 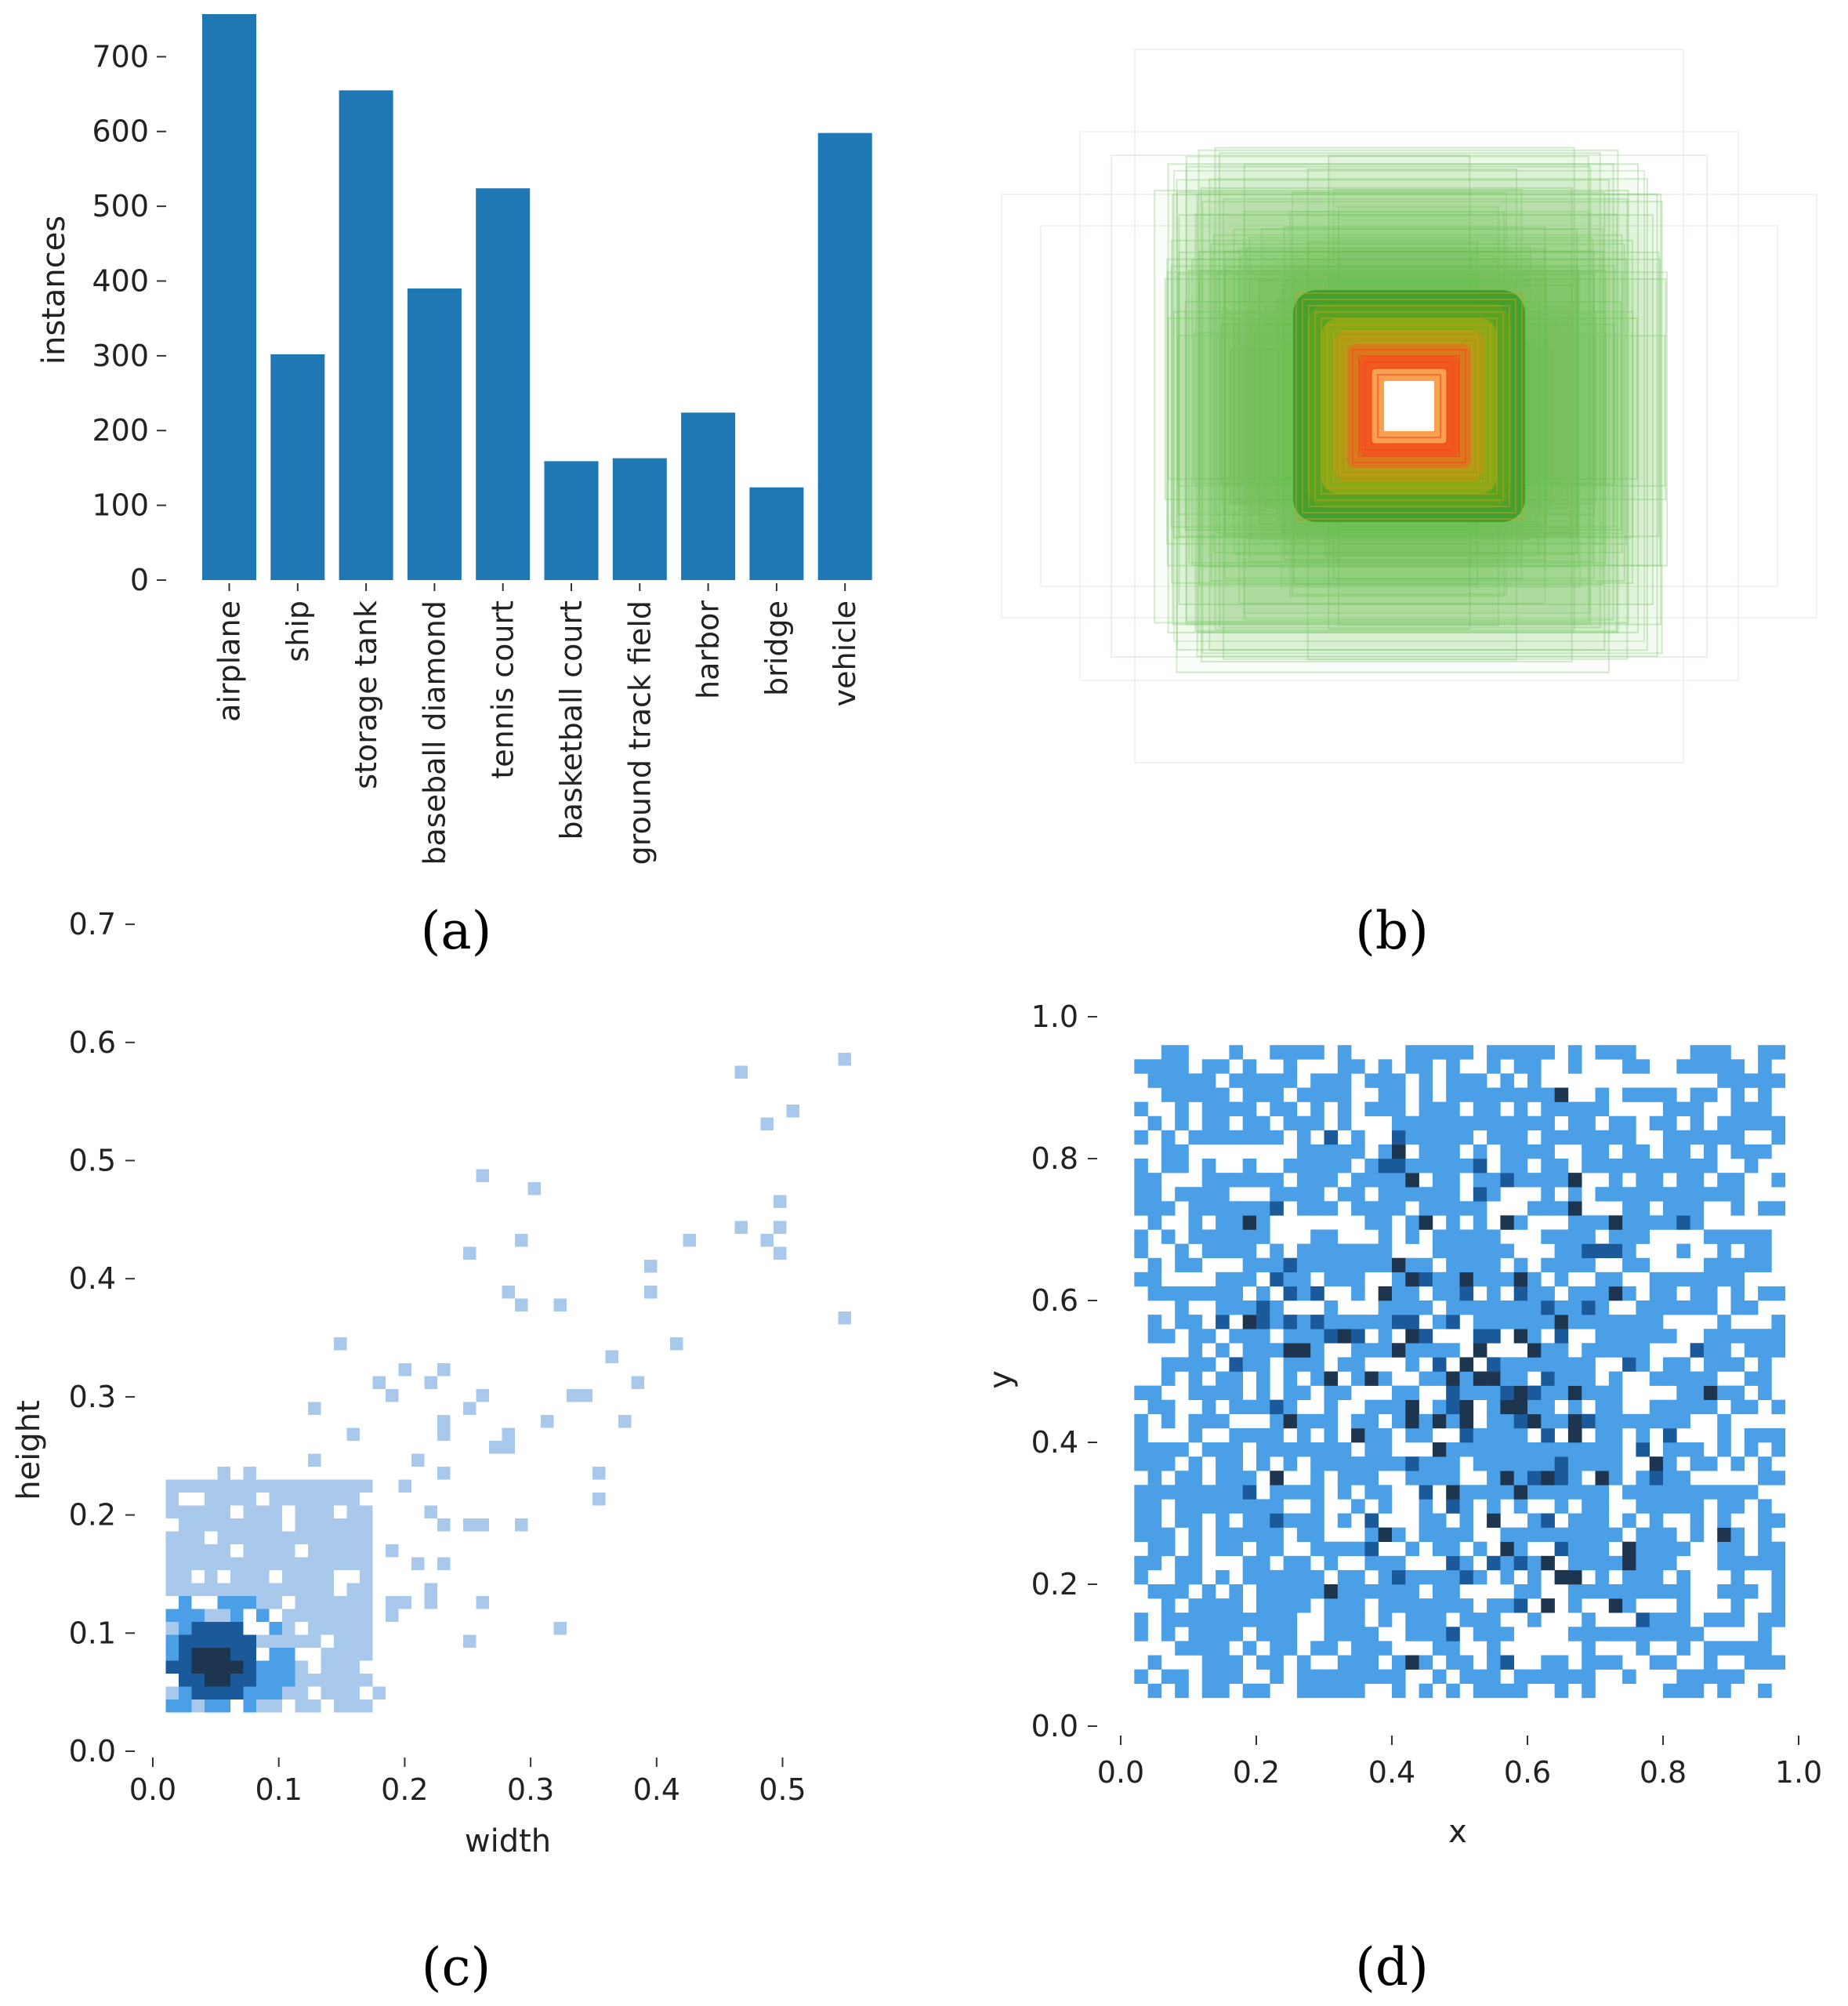 I want to click on x-tick-label: ground track field, so click(x=639, y=732).